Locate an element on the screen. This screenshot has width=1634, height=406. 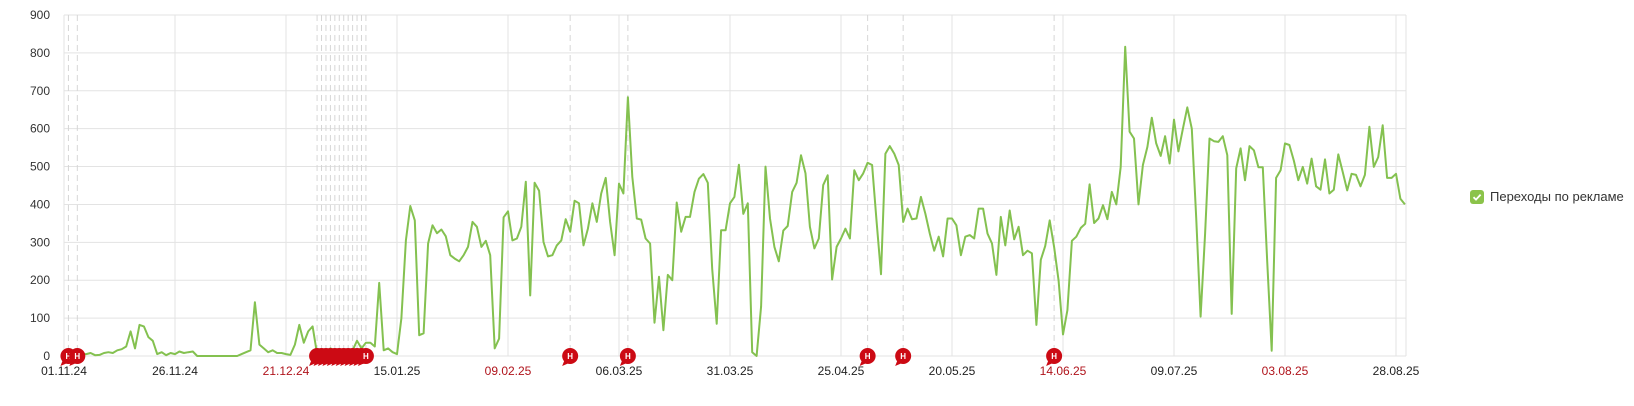
annotation-markers: ННННННННННННННННННН is located at coordinates (561, 357).